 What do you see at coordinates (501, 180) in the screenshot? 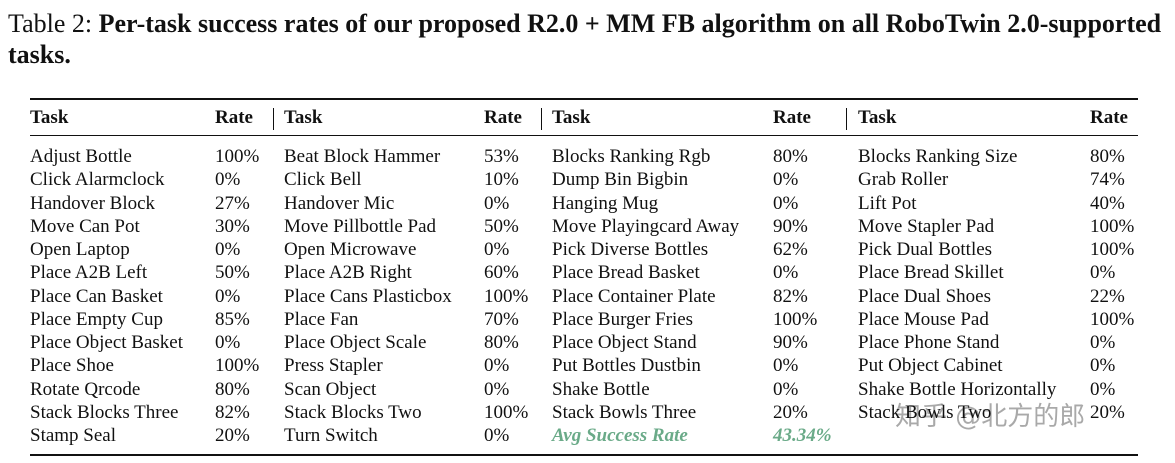
I see `rate-cell: 10%` at bounding box center [501, 180].